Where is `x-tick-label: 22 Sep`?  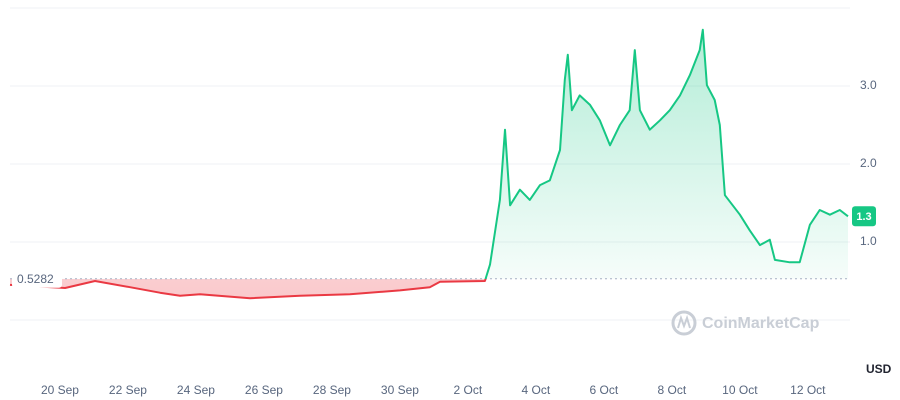
x-tick-label: 22 Sep is located at coordinates (128, 390).